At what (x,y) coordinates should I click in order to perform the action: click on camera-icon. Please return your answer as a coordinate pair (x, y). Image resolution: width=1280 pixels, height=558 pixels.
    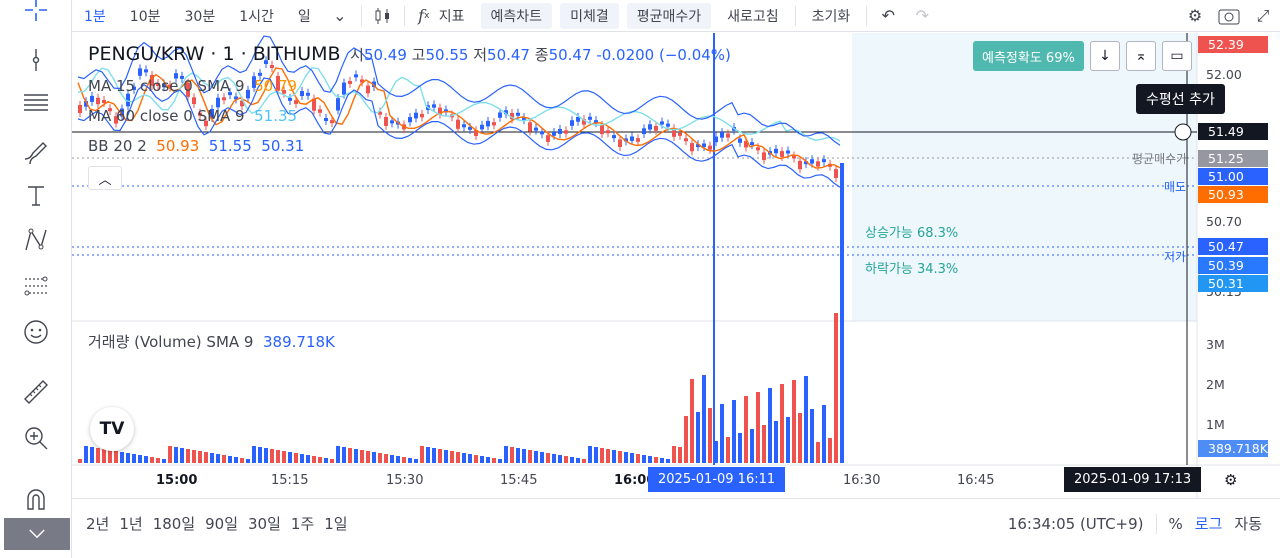
    Looking at the image, I should click on (1229, 16).